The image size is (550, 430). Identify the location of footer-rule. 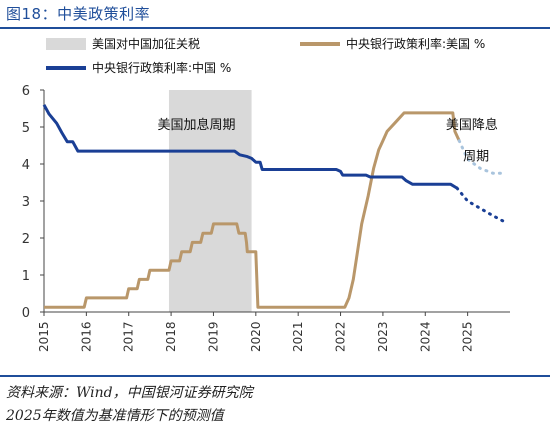
(275, 376).